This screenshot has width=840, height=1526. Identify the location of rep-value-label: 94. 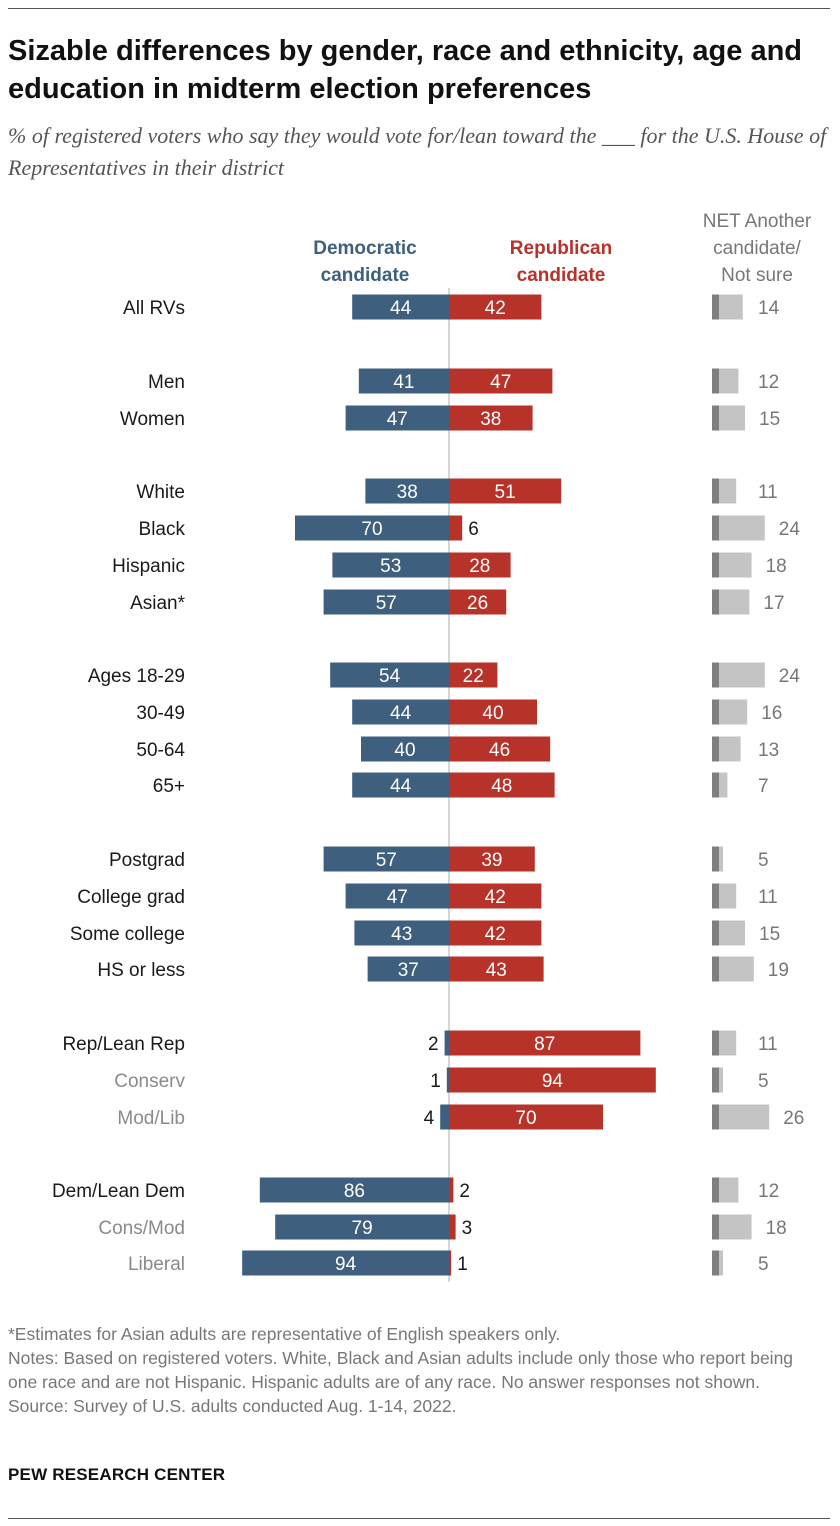
(553, 1081).